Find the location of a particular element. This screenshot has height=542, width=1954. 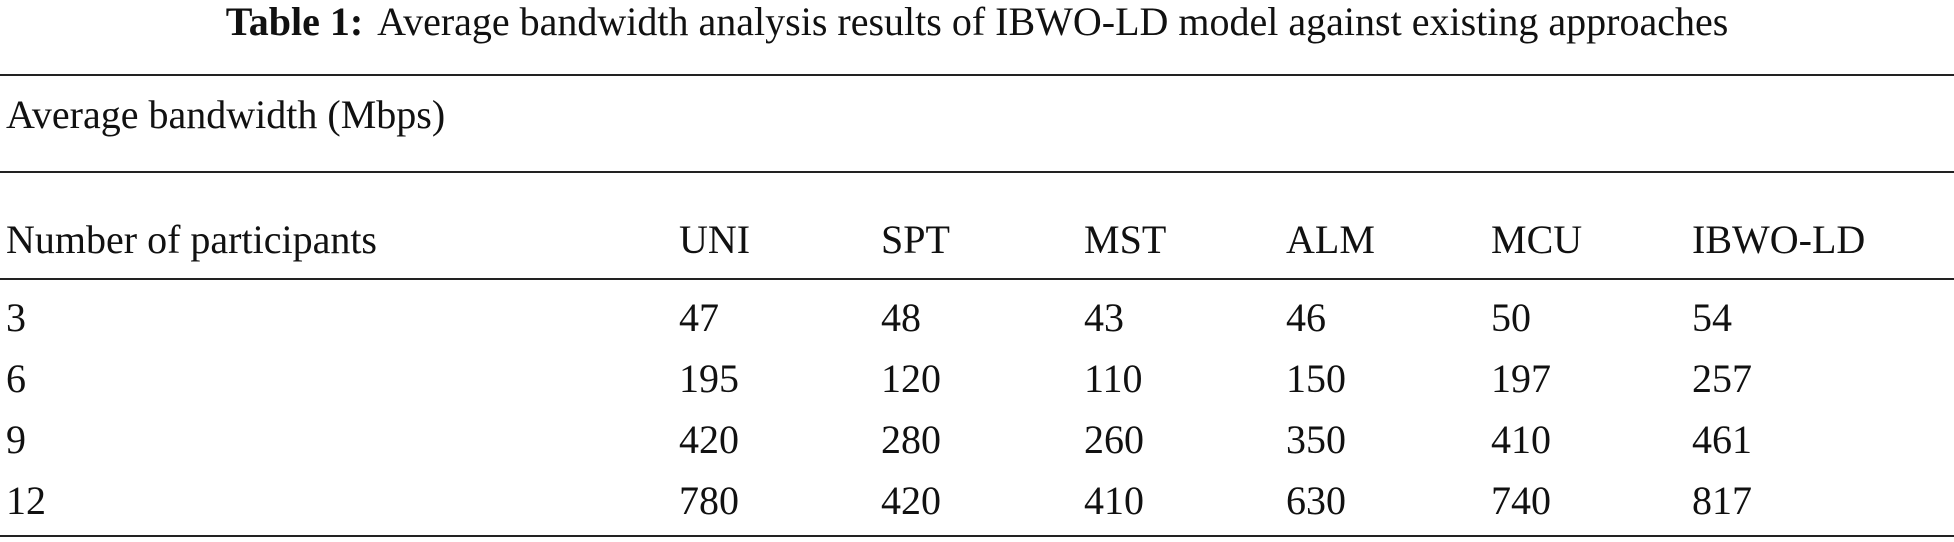

header-cell: ALM is located at coordinates (1330, 239).